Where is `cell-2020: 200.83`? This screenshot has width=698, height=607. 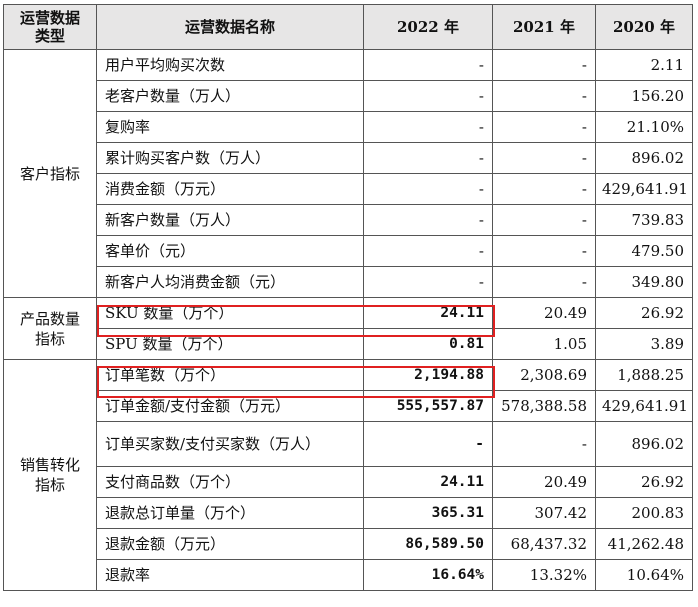
cell-2020: 200.83 is located at coordinates (644, 513).